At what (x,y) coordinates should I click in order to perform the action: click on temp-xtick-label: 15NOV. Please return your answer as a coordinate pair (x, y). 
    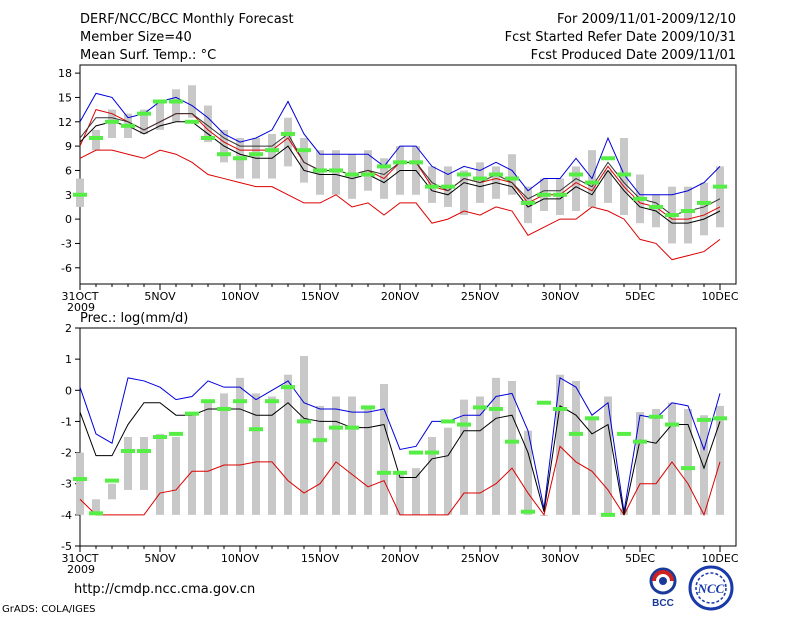
    Looking at the image, I should click on (320, 296).